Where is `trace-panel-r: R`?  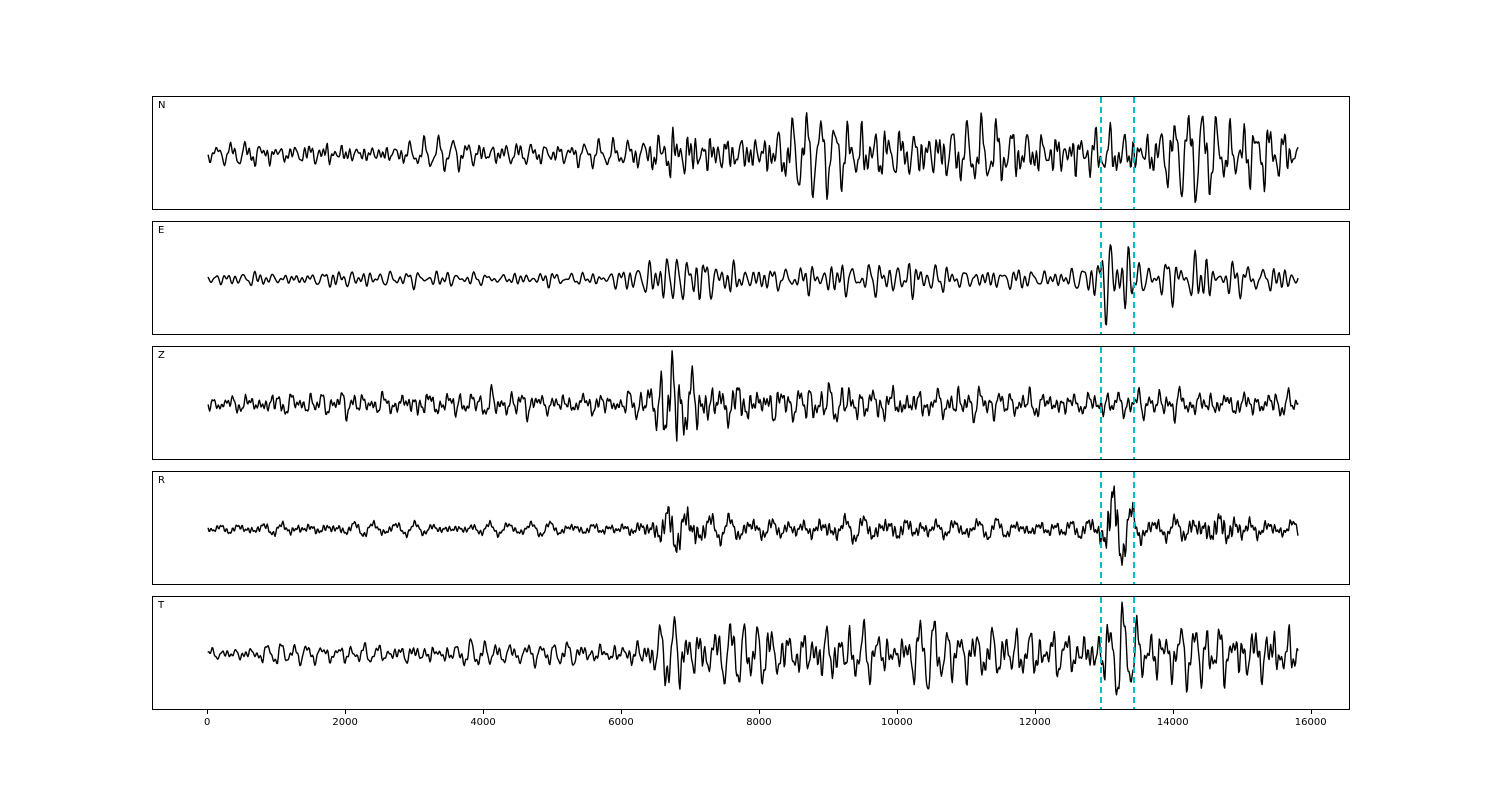 trace-panel-r: R is located at coordinates (751, 528).